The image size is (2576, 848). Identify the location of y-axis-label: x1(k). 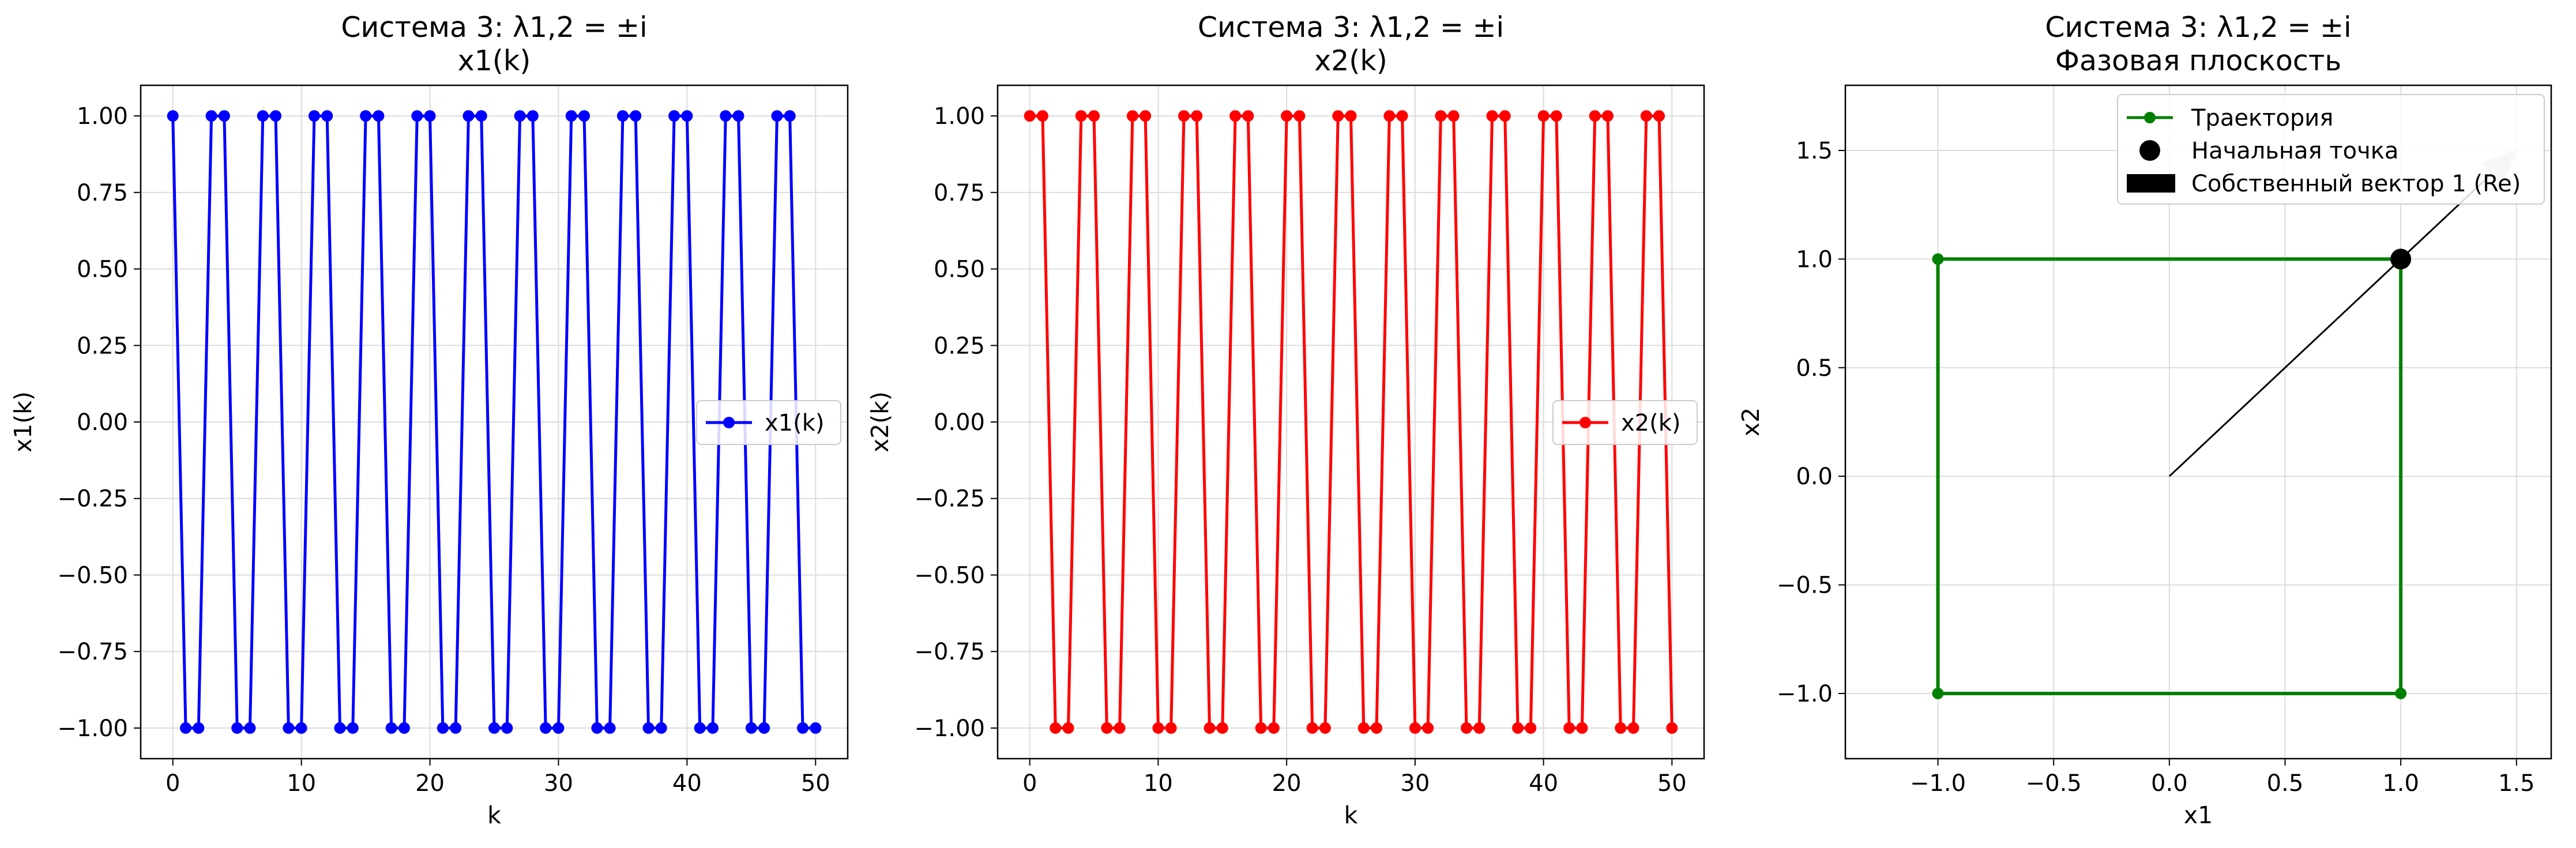
(23, 422).